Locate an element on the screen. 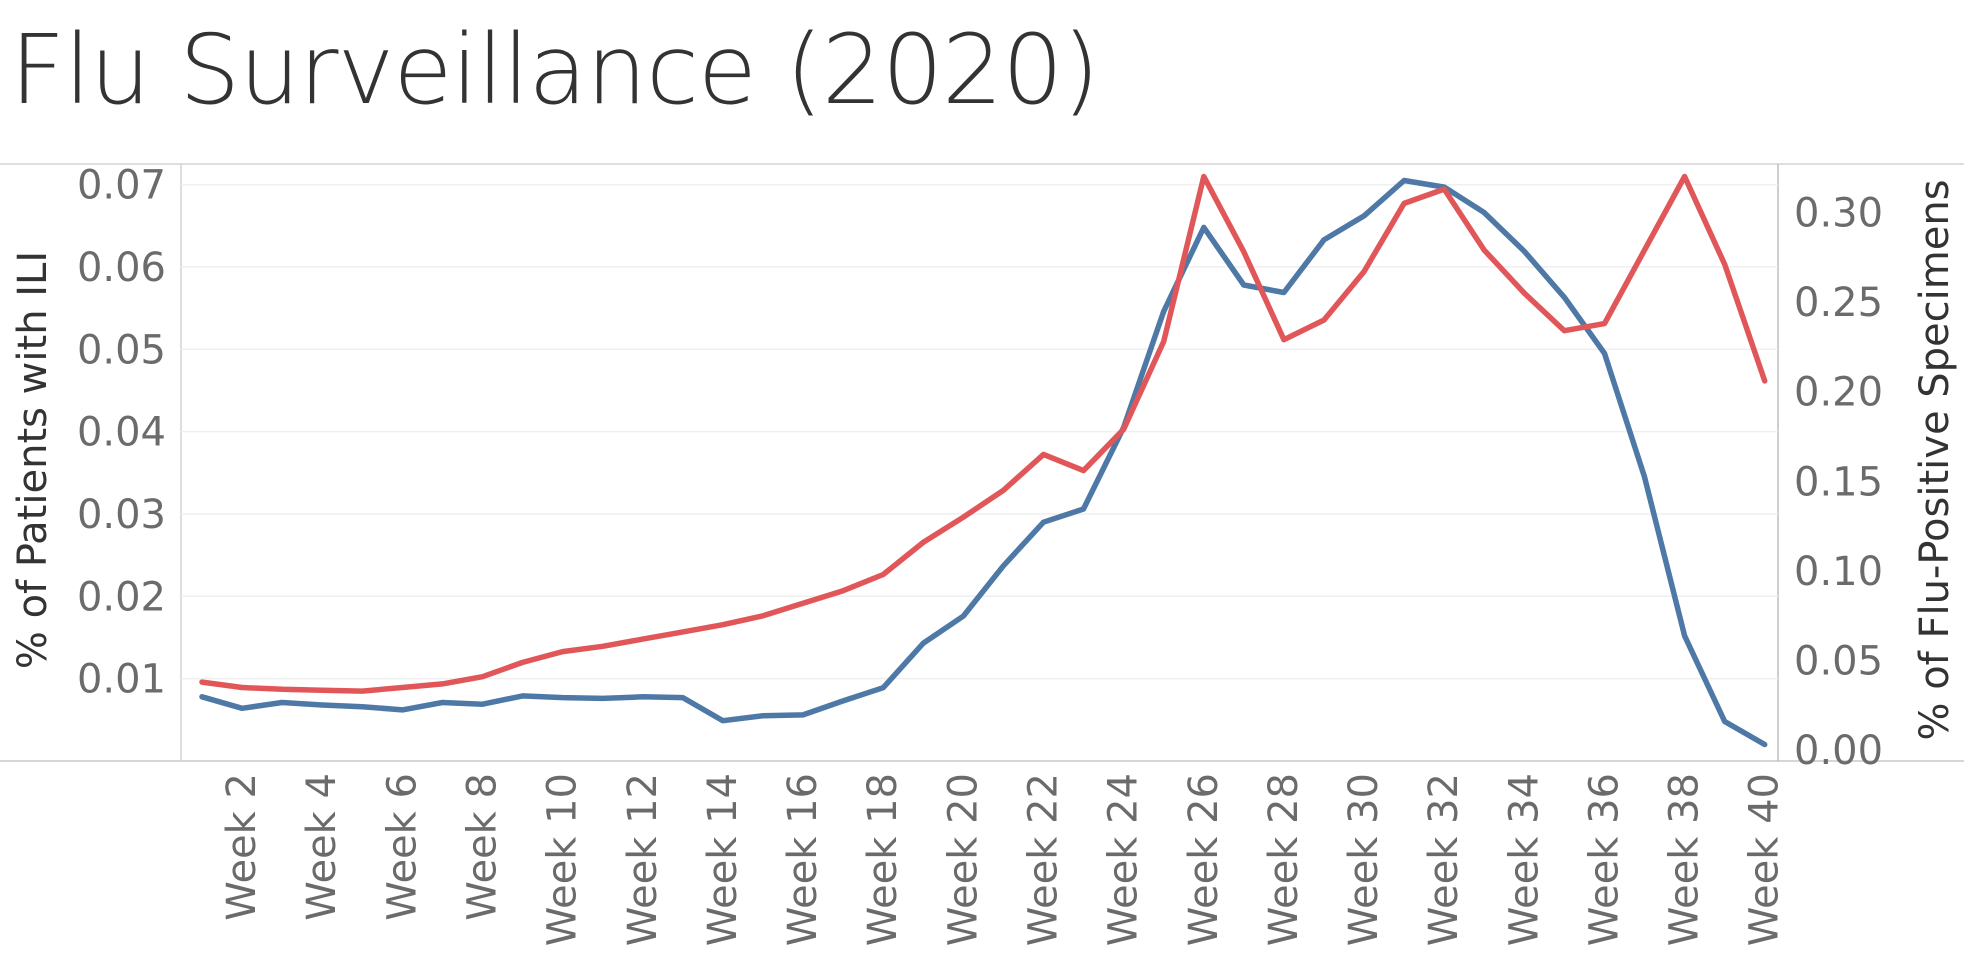 Image resolution: width=1964 pixels, height=964 pixels. chart-title: Flu Surveillance (2020) is located at coordinates (555, 70).